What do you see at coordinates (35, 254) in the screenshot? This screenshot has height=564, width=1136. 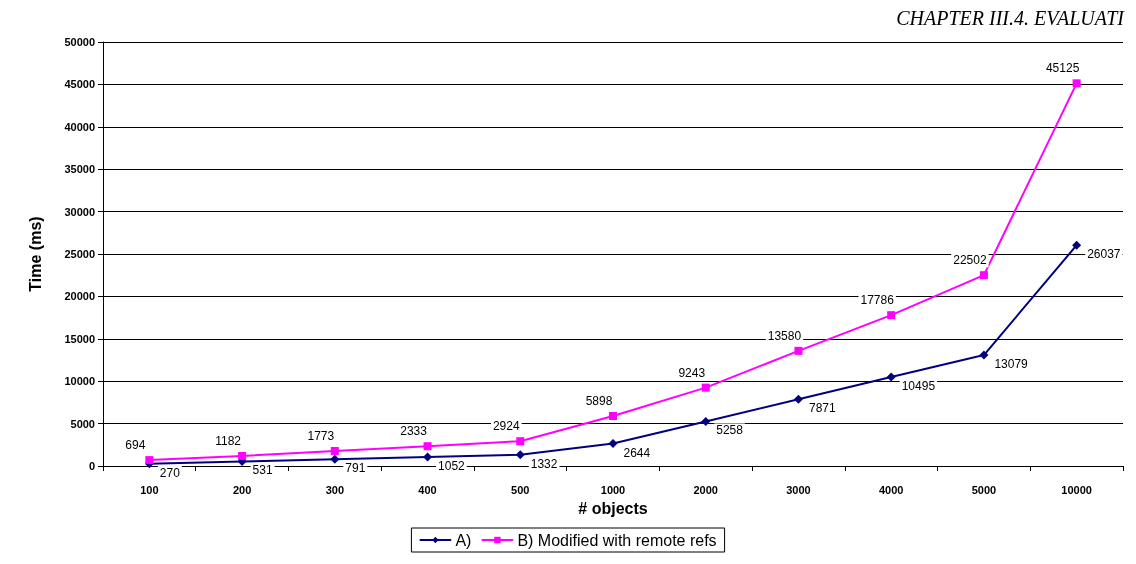 I see `y-axis-title: Time (ms)` at bounding box center [35, 254].